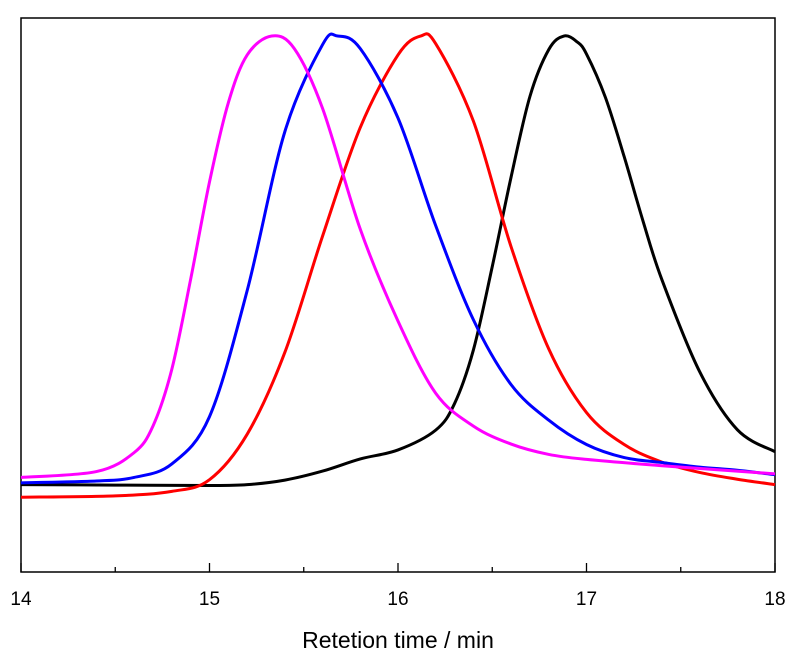 The image size is (790, 658). I want to click on x-tick-label: 18, so click(774, 599).